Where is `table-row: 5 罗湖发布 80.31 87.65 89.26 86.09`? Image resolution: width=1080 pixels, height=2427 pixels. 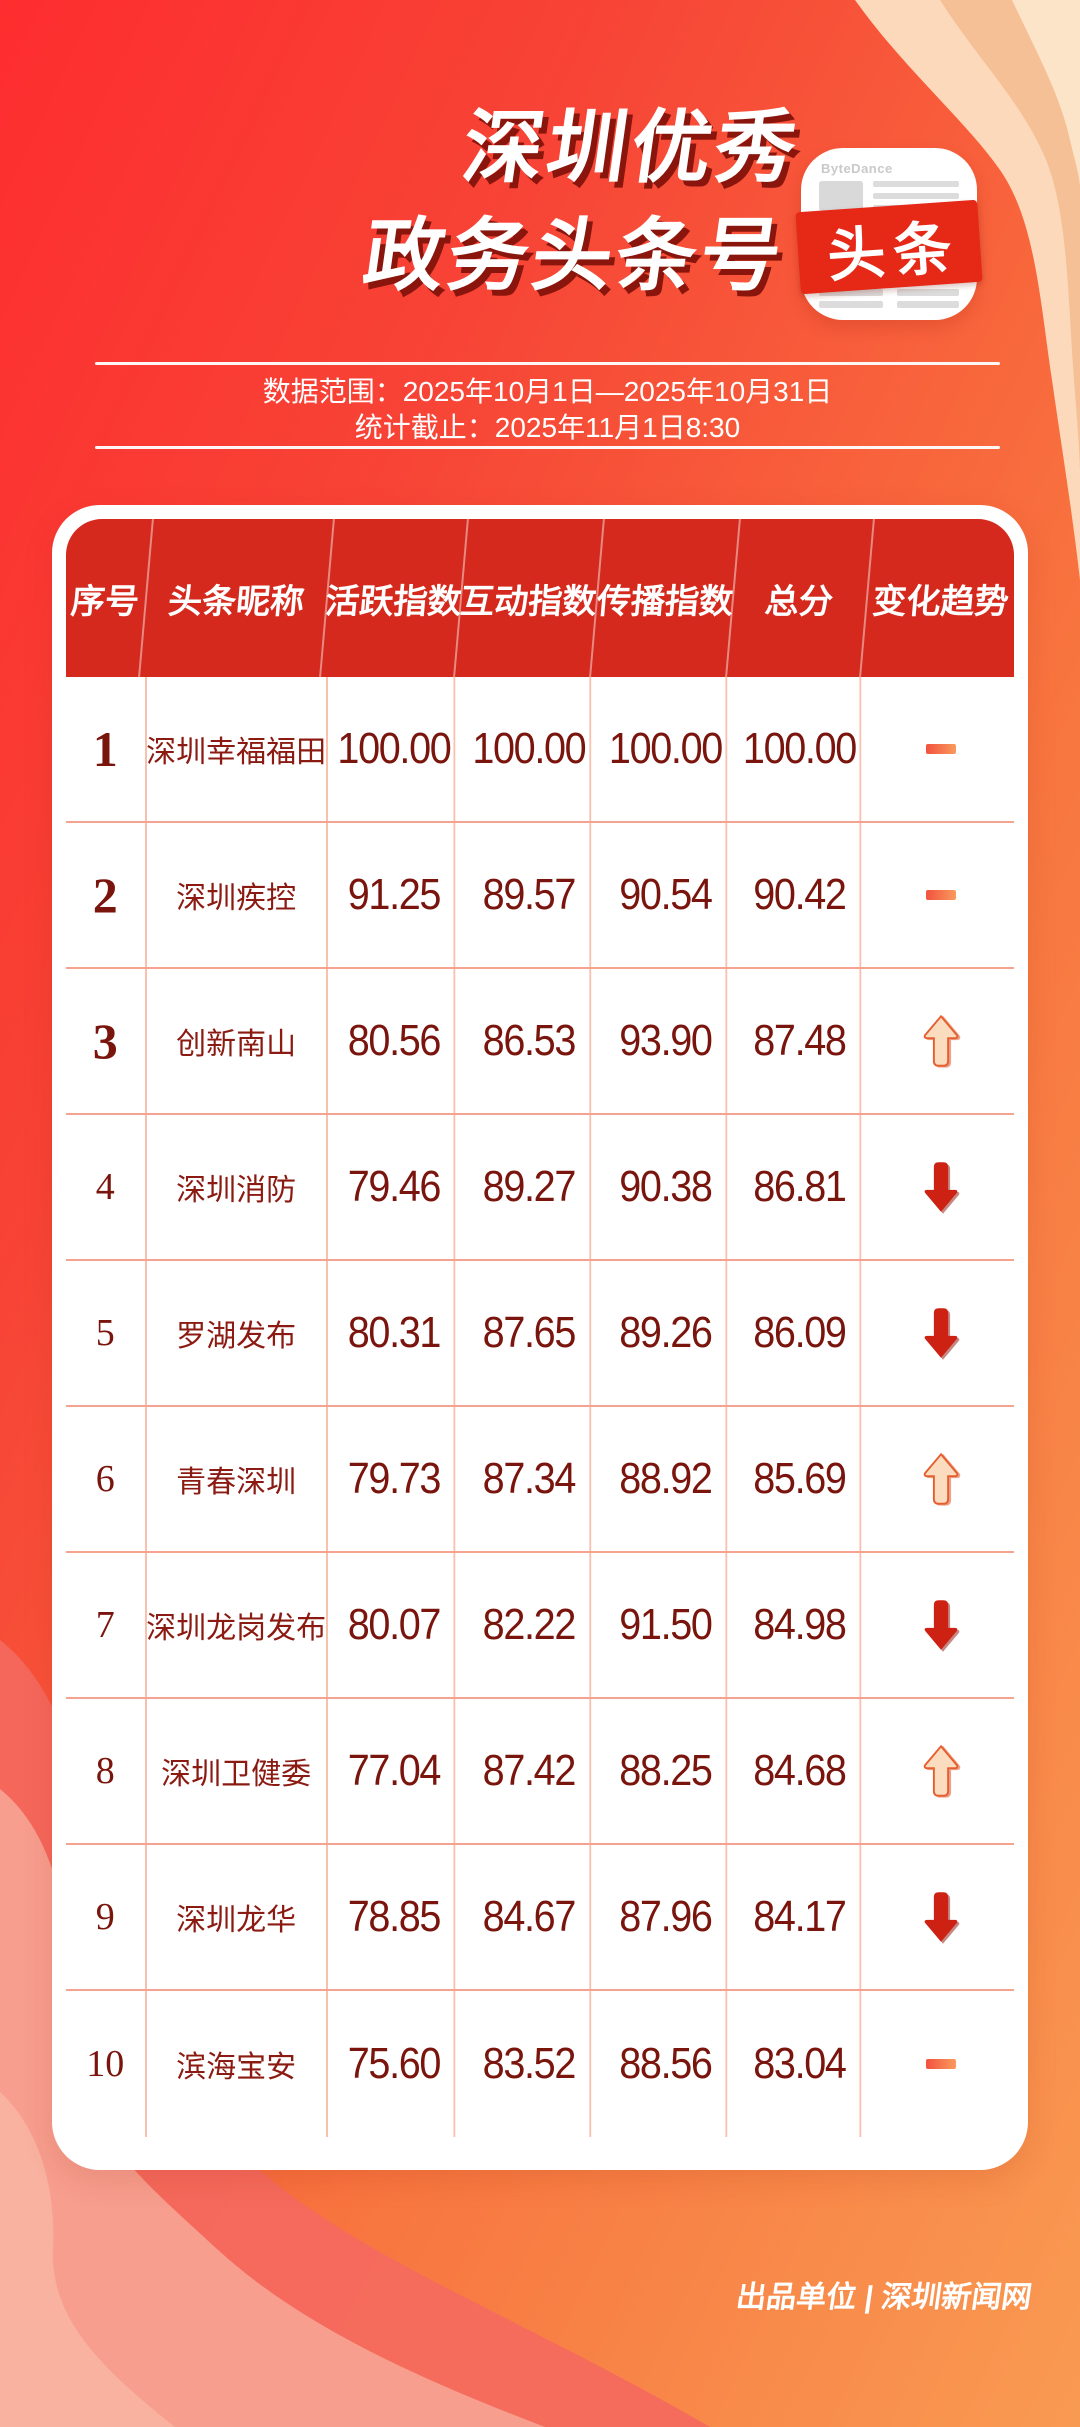
table-row: 5 罗湖发布 80.31 87.65 89.26 86.09 is located at coordinates (540, 1334).